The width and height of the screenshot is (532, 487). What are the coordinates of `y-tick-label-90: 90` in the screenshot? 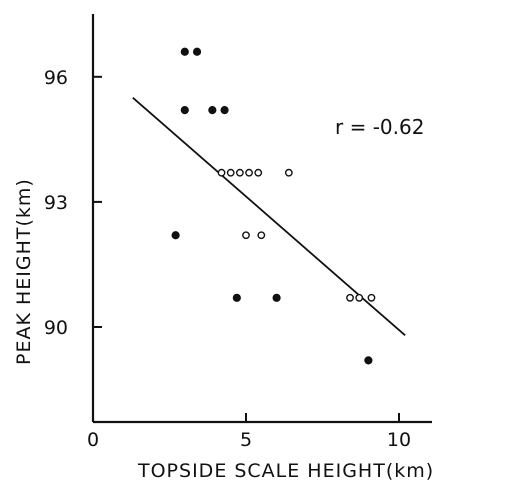 It's located at (56, 328).